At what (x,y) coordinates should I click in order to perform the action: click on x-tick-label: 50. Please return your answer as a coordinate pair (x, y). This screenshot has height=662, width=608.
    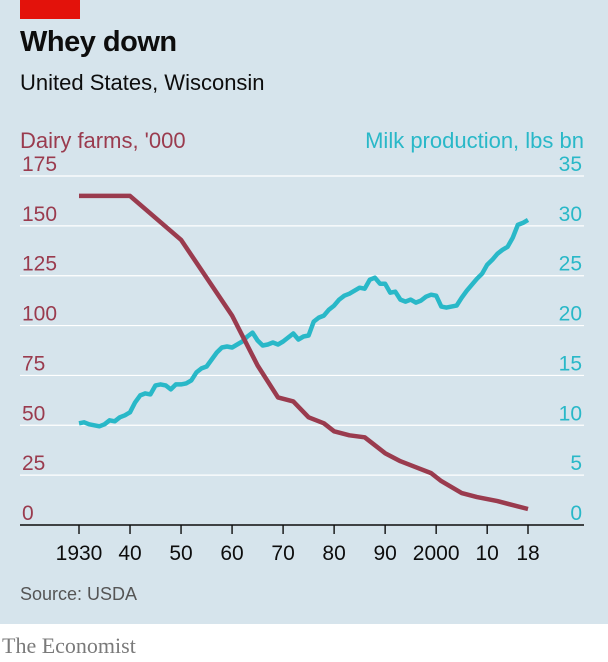
    Looking at the image, I should click on (180, 553).